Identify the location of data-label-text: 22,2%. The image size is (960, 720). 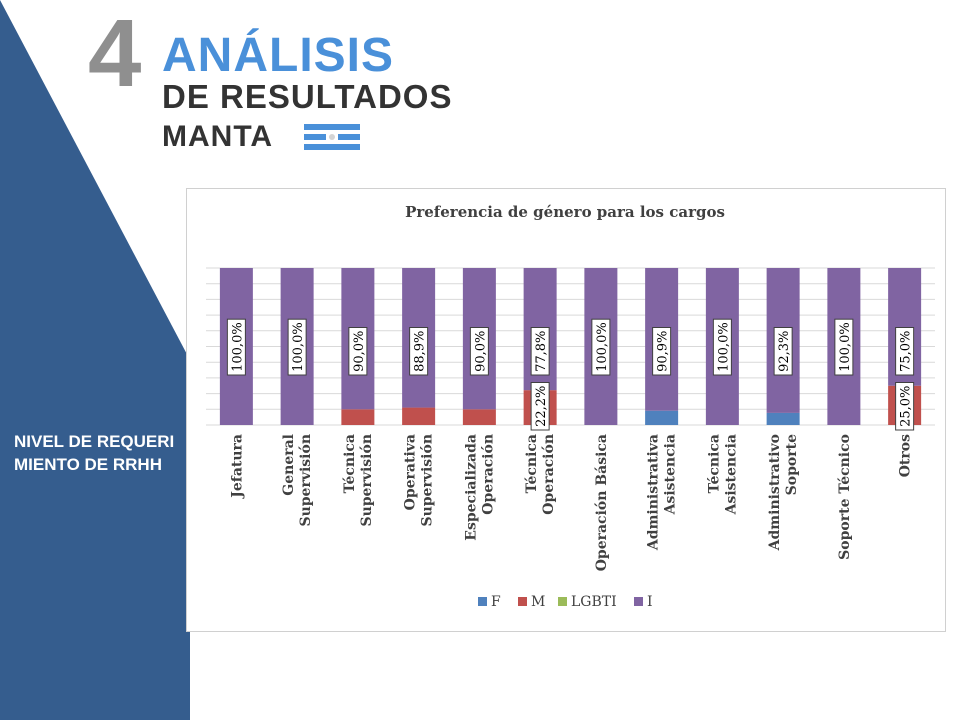
(541, 406).